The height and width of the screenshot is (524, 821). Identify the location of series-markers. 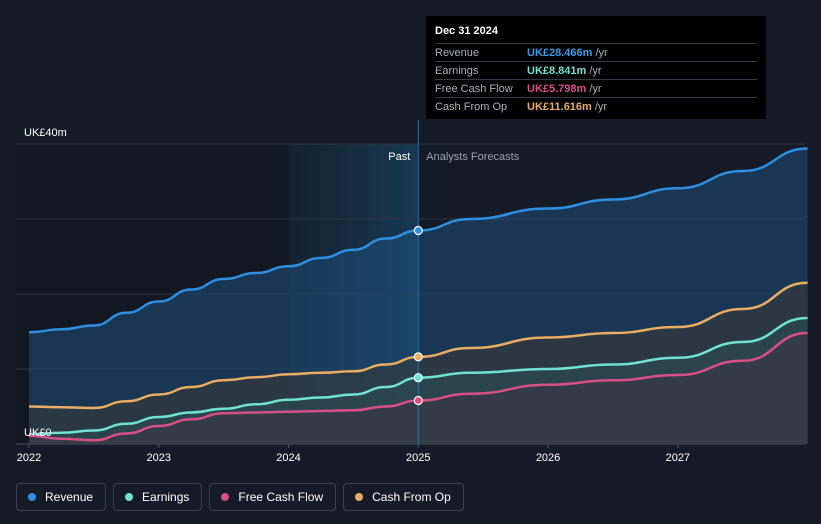
(418, 315).